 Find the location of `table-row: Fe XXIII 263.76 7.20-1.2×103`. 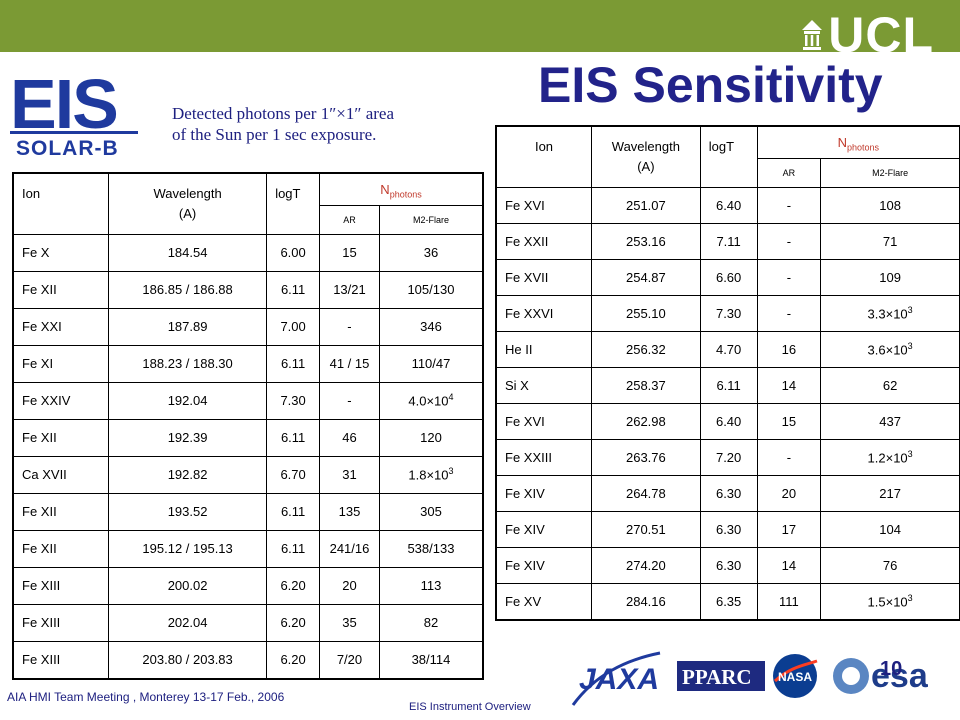

table-row: Fe XXIII 263.76 7.20-1.2×103 is located at coordinates (727, 457).